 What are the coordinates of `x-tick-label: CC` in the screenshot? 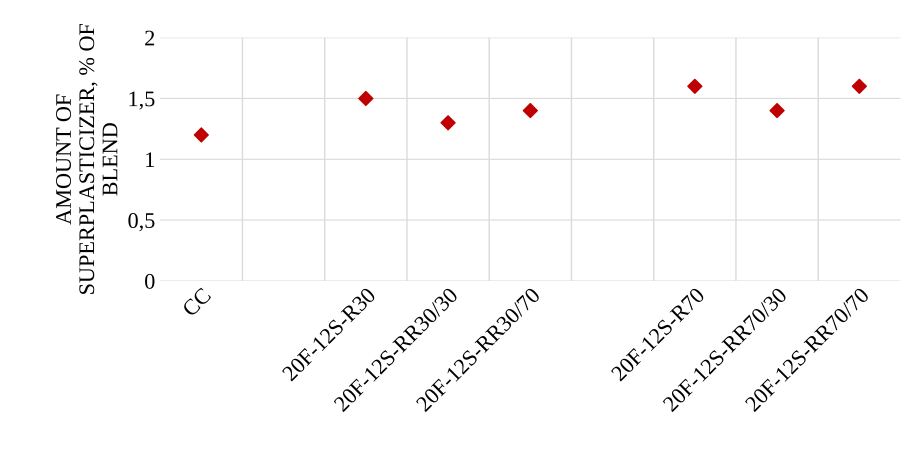 It's located at (196, 302).